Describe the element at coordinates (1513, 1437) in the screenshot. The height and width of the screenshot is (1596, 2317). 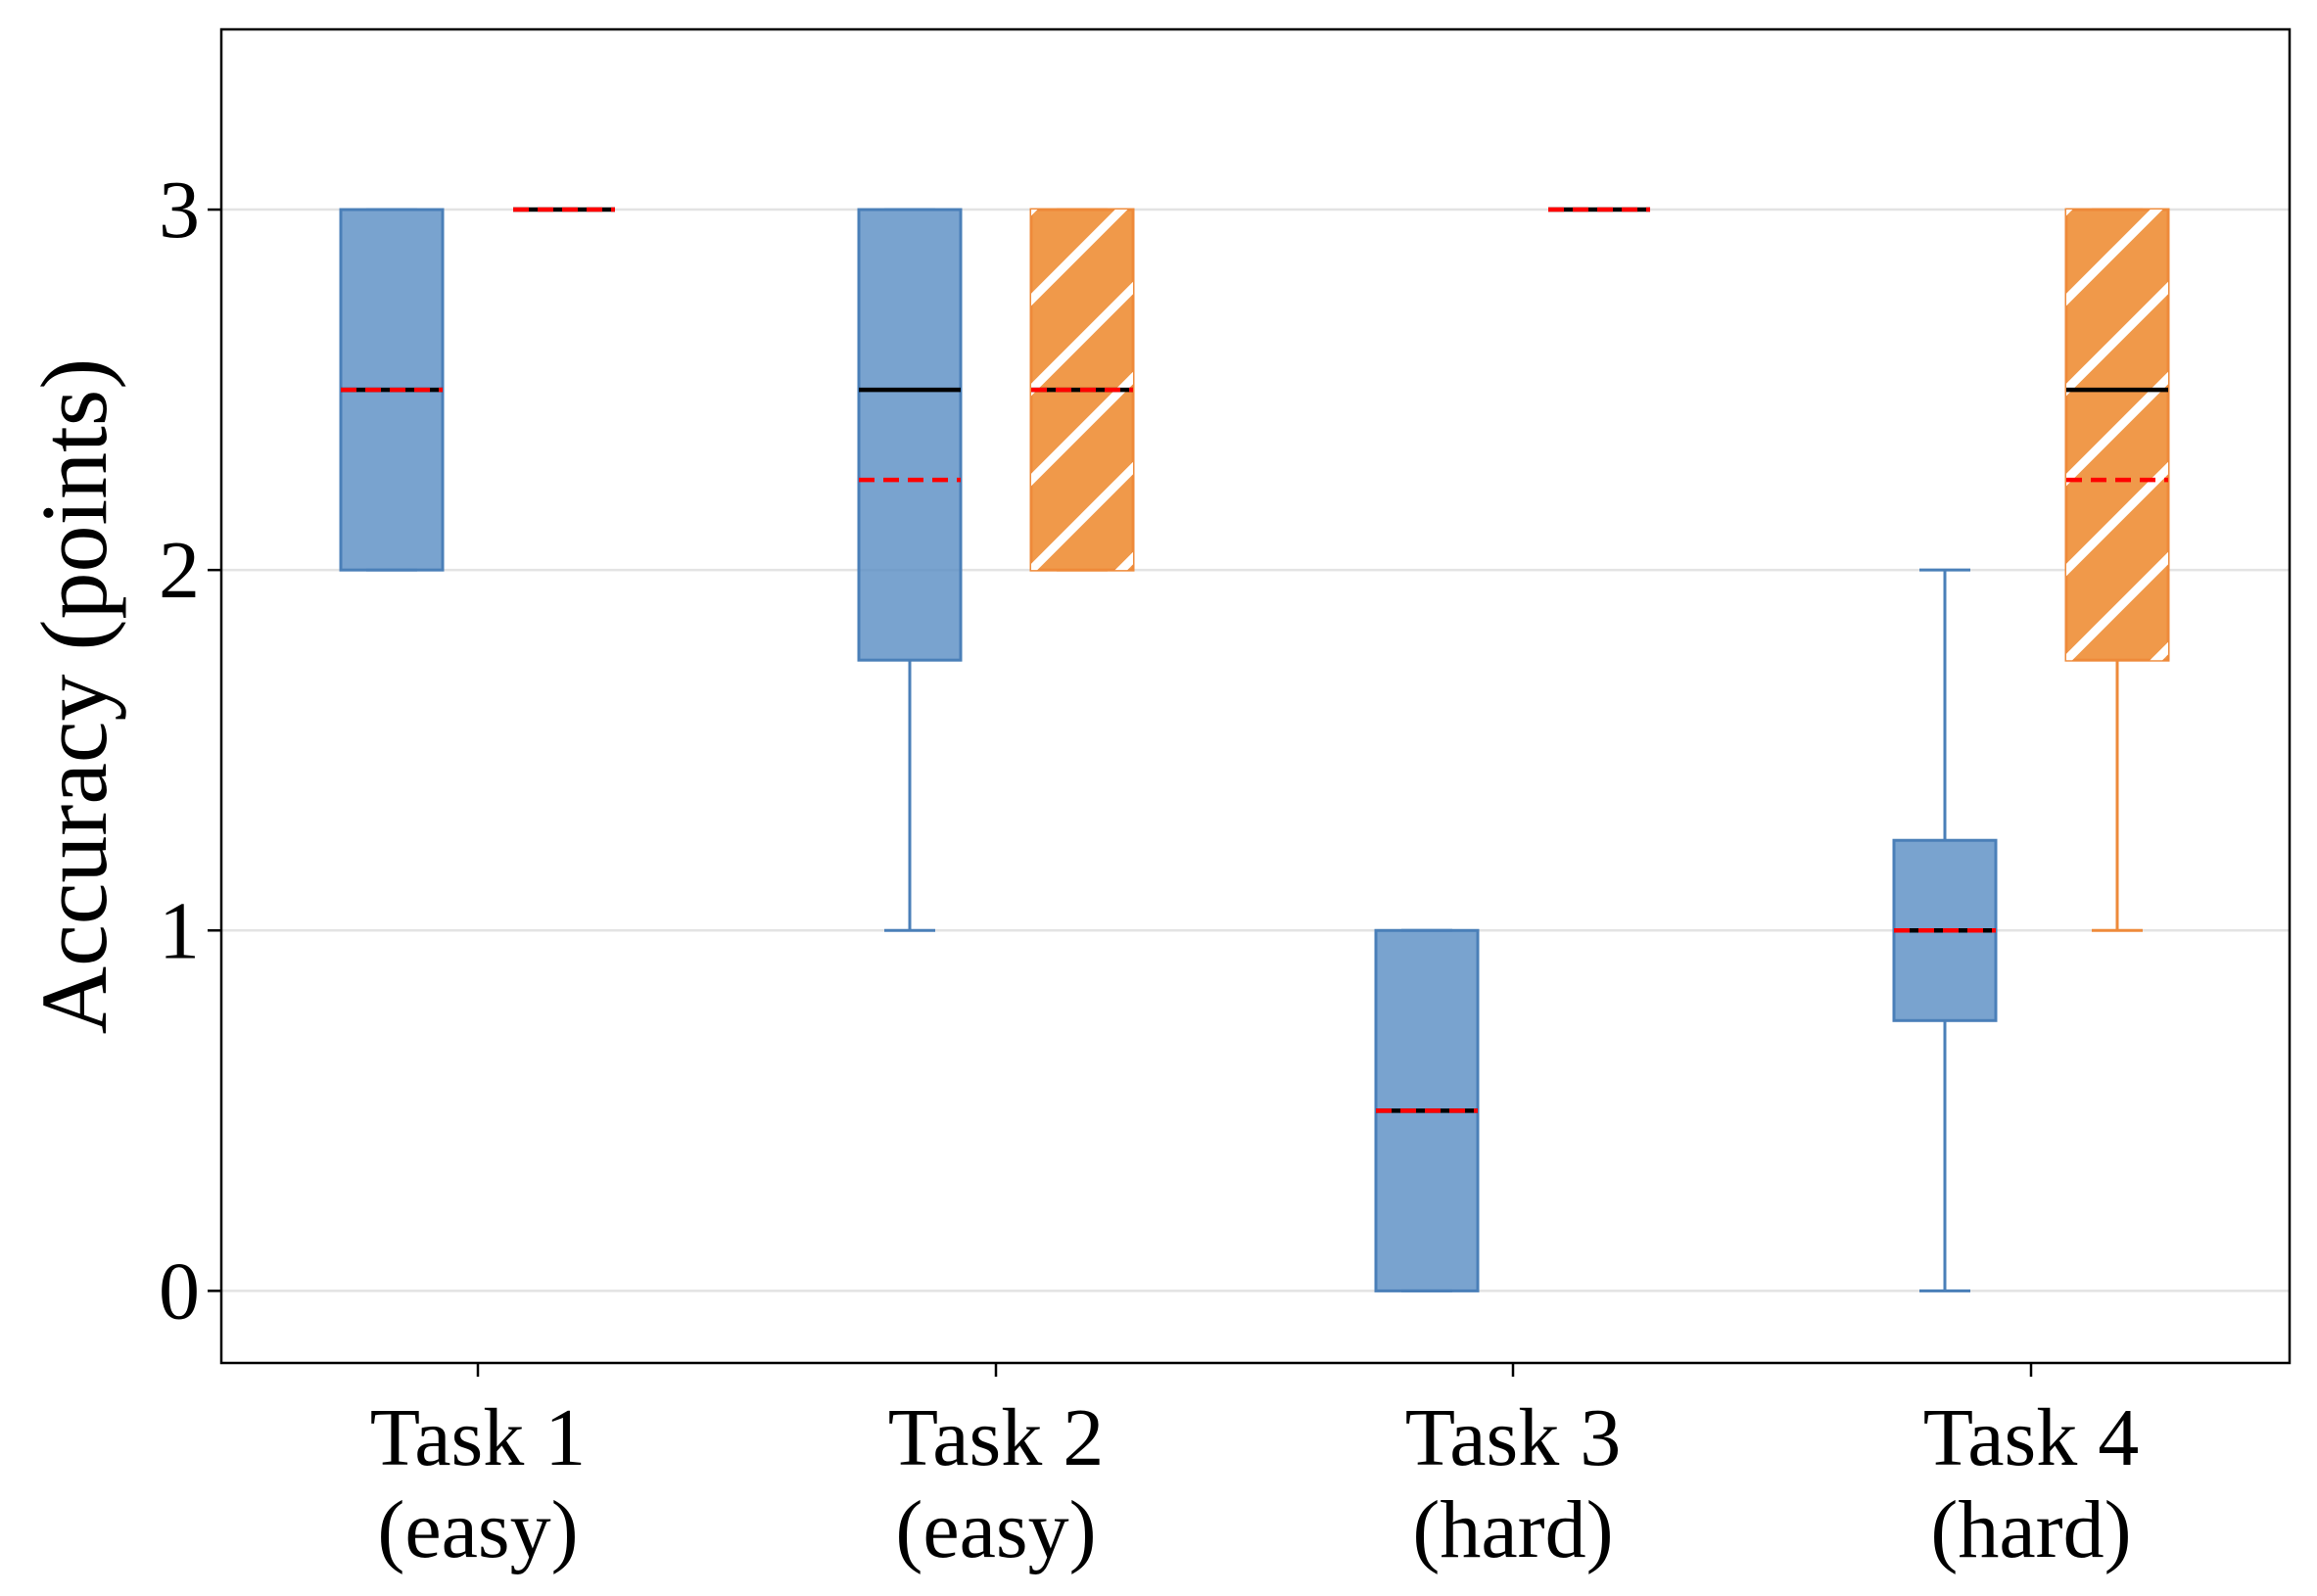
I see `x-tick-label: Task 3` at that location.